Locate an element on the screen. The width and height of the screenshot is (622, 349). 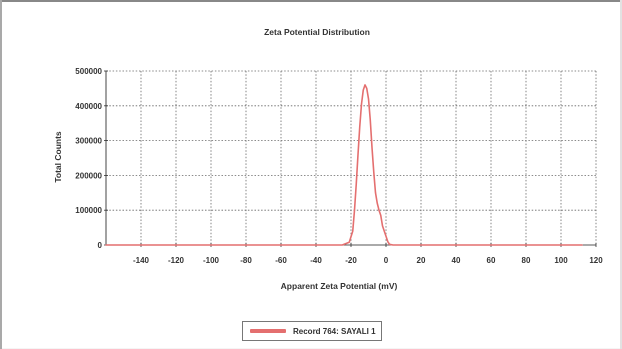
y-tick-label: 300000 is located at coordinates (88, 141).